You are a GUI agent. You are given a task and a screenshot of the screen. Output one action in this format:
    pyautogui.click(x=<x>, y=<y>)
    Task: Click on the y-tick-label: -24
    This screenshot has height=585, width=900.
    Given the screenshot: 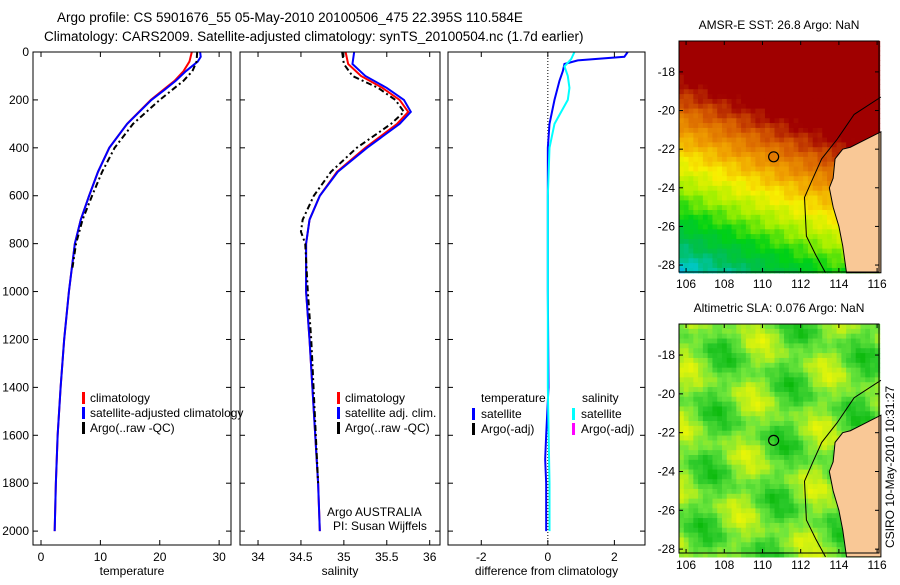 What is the action you would take?
    pyautogui.click(x=667, y=188)
    